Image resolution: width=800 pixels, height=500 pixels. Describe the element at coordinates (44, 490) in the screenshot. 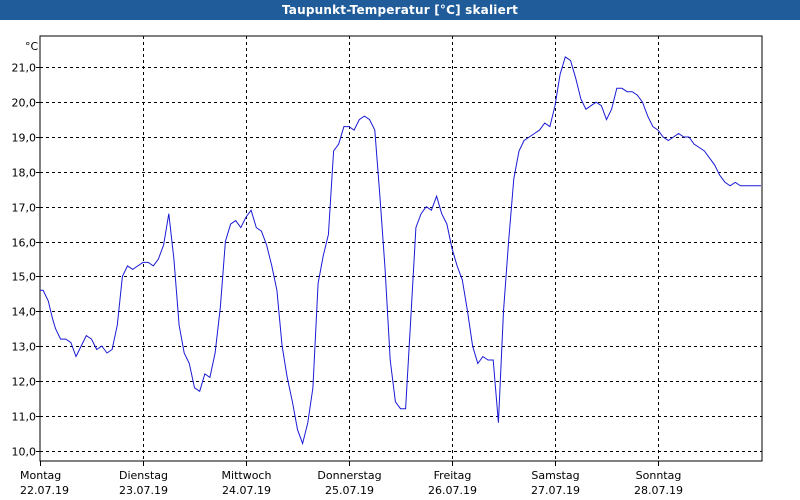

I see `x-tick-date: 22.07.19` at that location.